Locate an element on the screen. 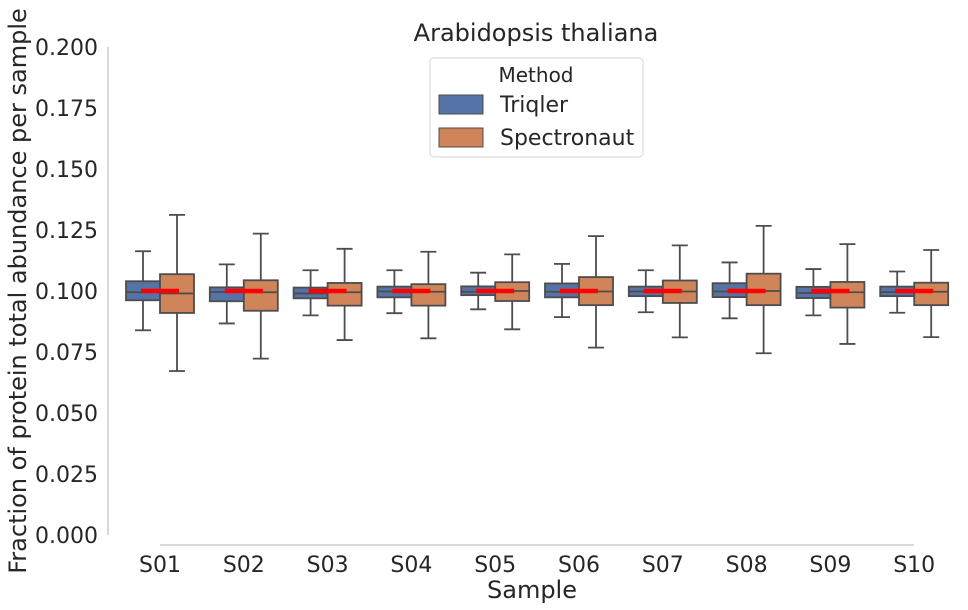  box-spectronaut-s01 is located at coordinates (177, 292).